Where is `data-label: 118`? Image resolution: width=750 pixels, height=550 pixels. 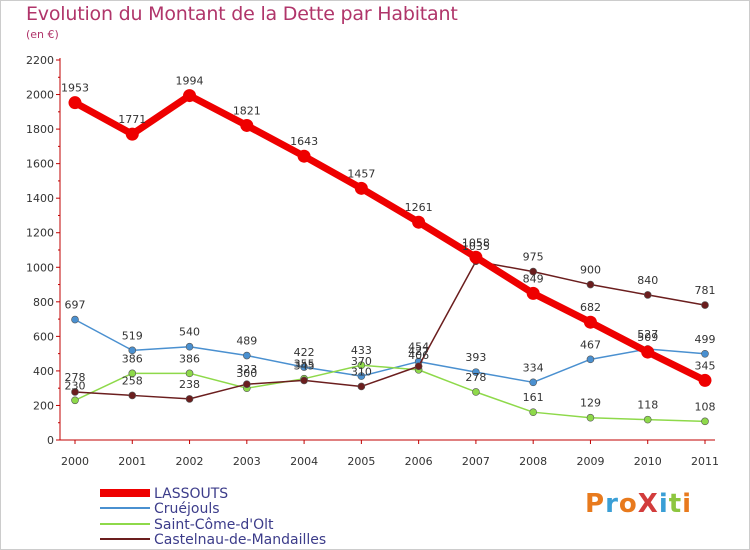 data-label: 118 is located at coordinates (647, 405).